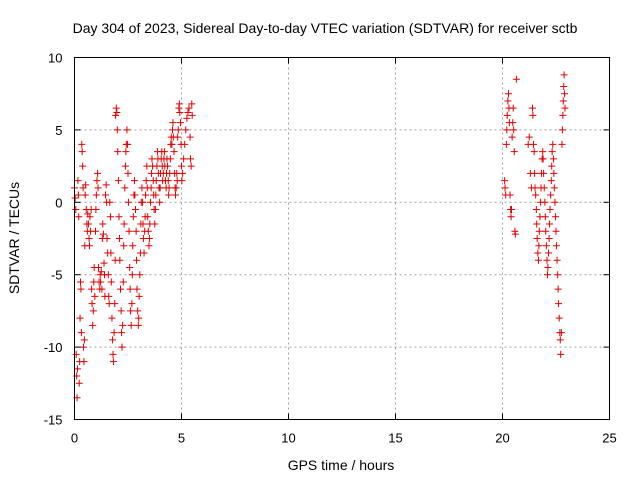 This screenshot has height=480, width=640. What do you see at coordinates (288, 438) in the screenshot?
I see `x-tick-label: 10` at bounding box center [288, 438].